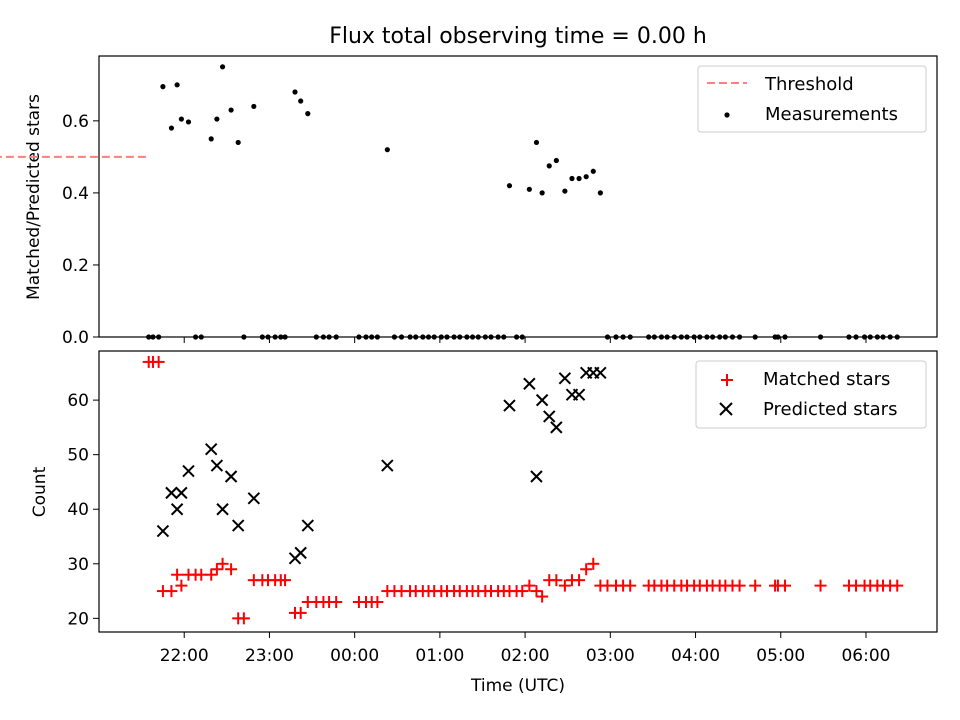  I want to click on top-legend: Threshold Measurements, so click(812, 99).